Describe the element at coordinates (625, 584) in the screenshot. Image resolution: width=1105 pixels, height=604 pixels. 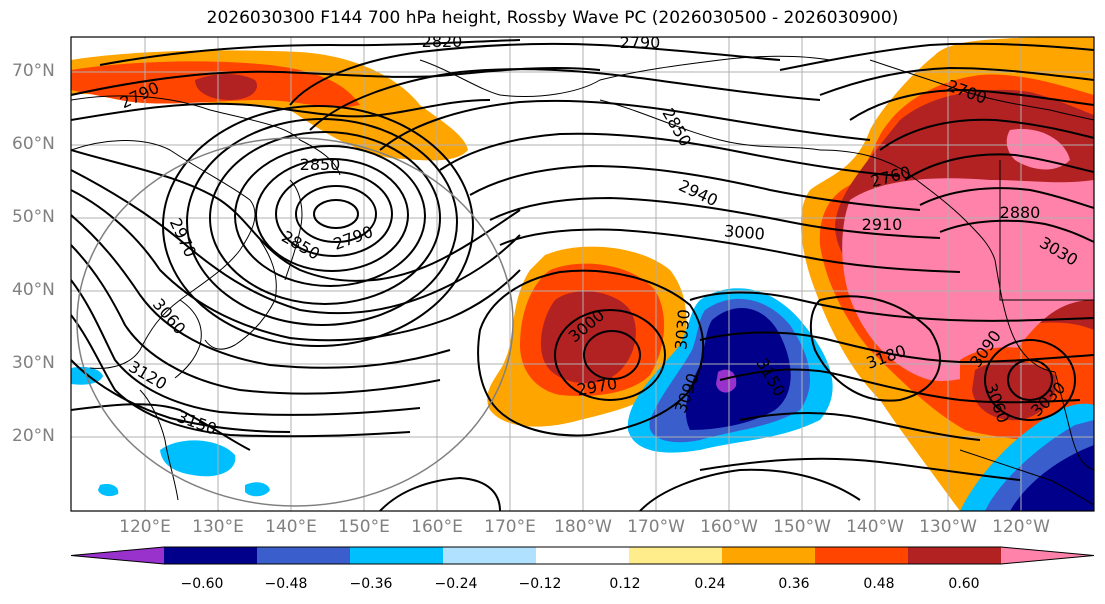
I see `colorbar-tick-label: 0.12` at that location.